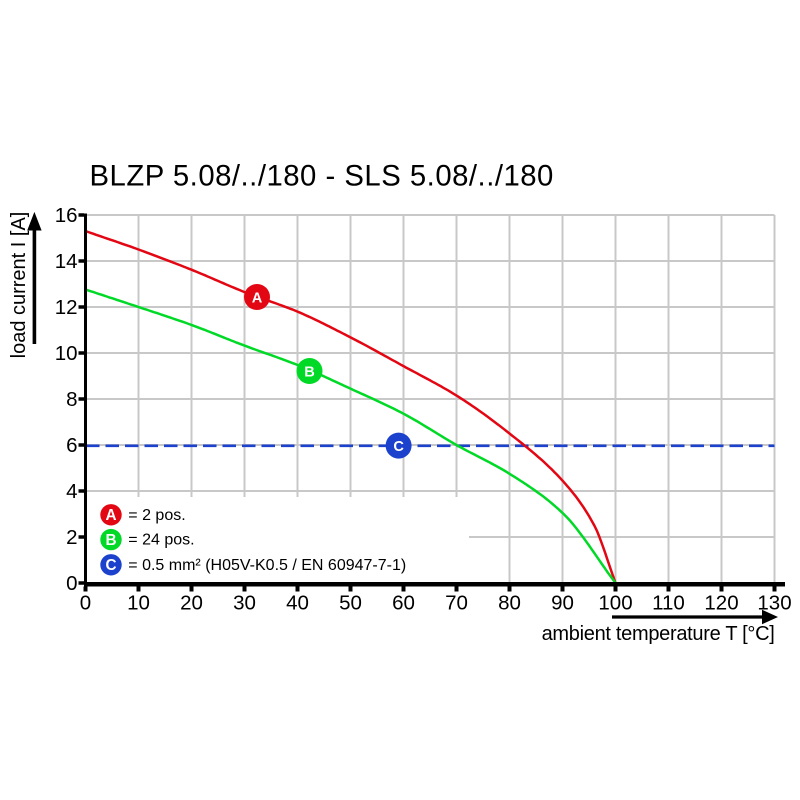 The image size is (800, 800). What do you see at coordinates (456, 603) in the screenshot?
I see `svg-text: 70` at bounding box center [456, 603].